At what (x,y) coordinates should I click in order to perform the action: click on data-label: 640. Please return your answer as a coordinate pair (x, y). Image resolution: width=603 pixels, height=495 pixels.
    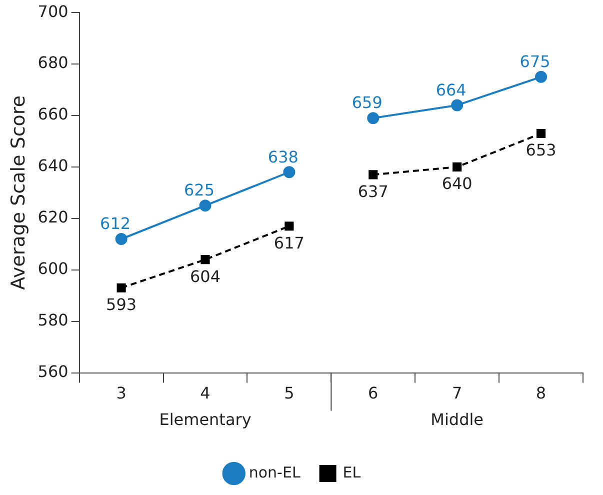
    Looking at the image, I should click on (457, 184).